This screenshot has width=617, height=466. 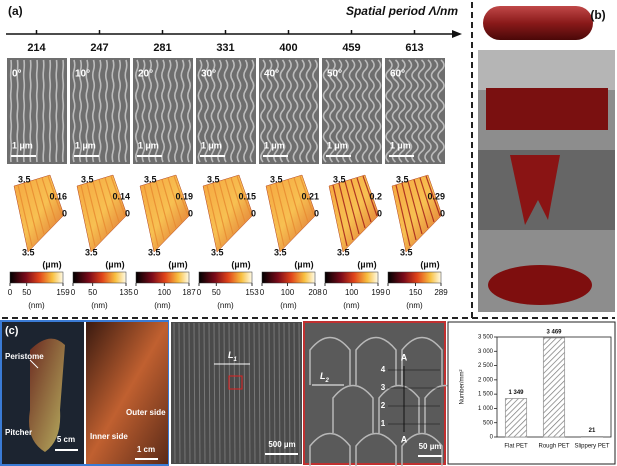 I want to click on zoom-box, so click(x=235, y=382).